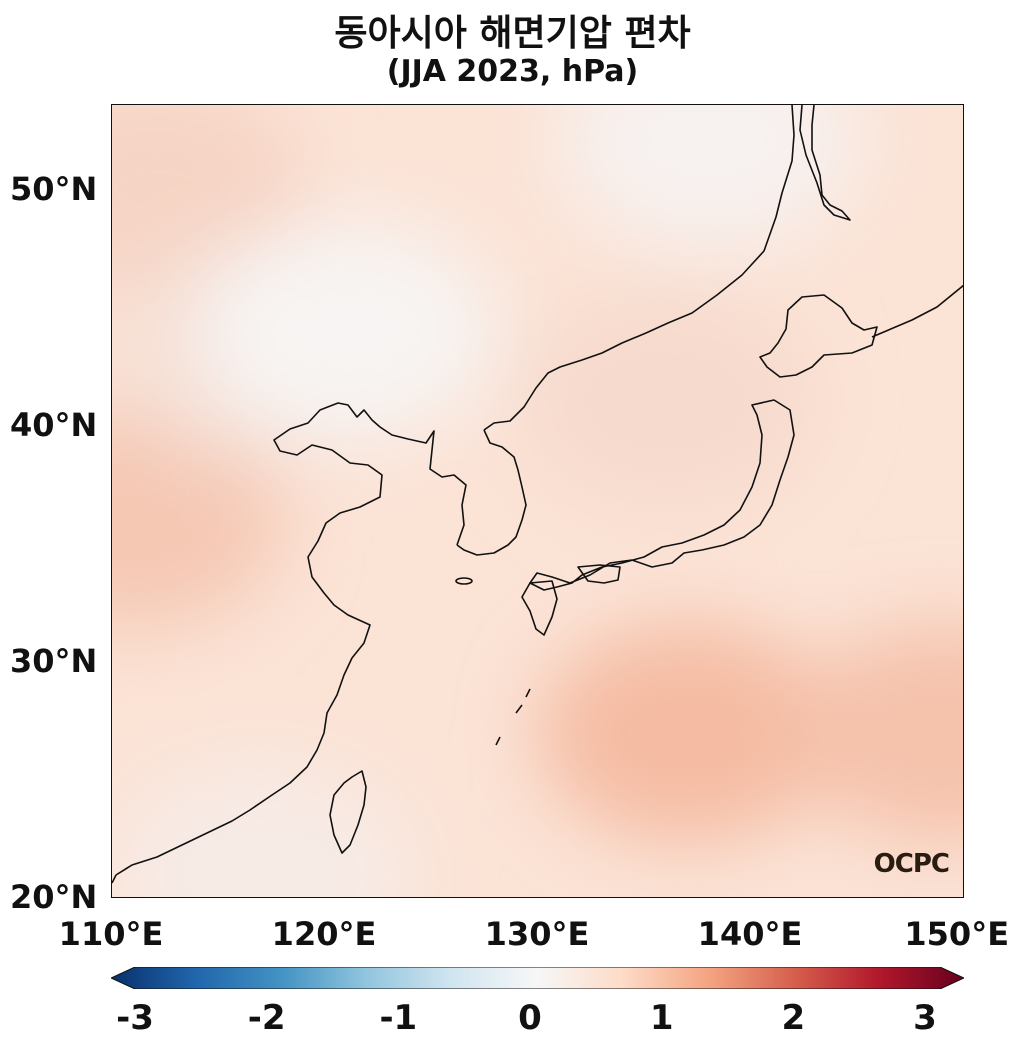 The height and width of the screenshot is (1050, 1025). Describe the element at coordinates (818, 336) in the screenshot. I see `coast-hokkaido` at that location.